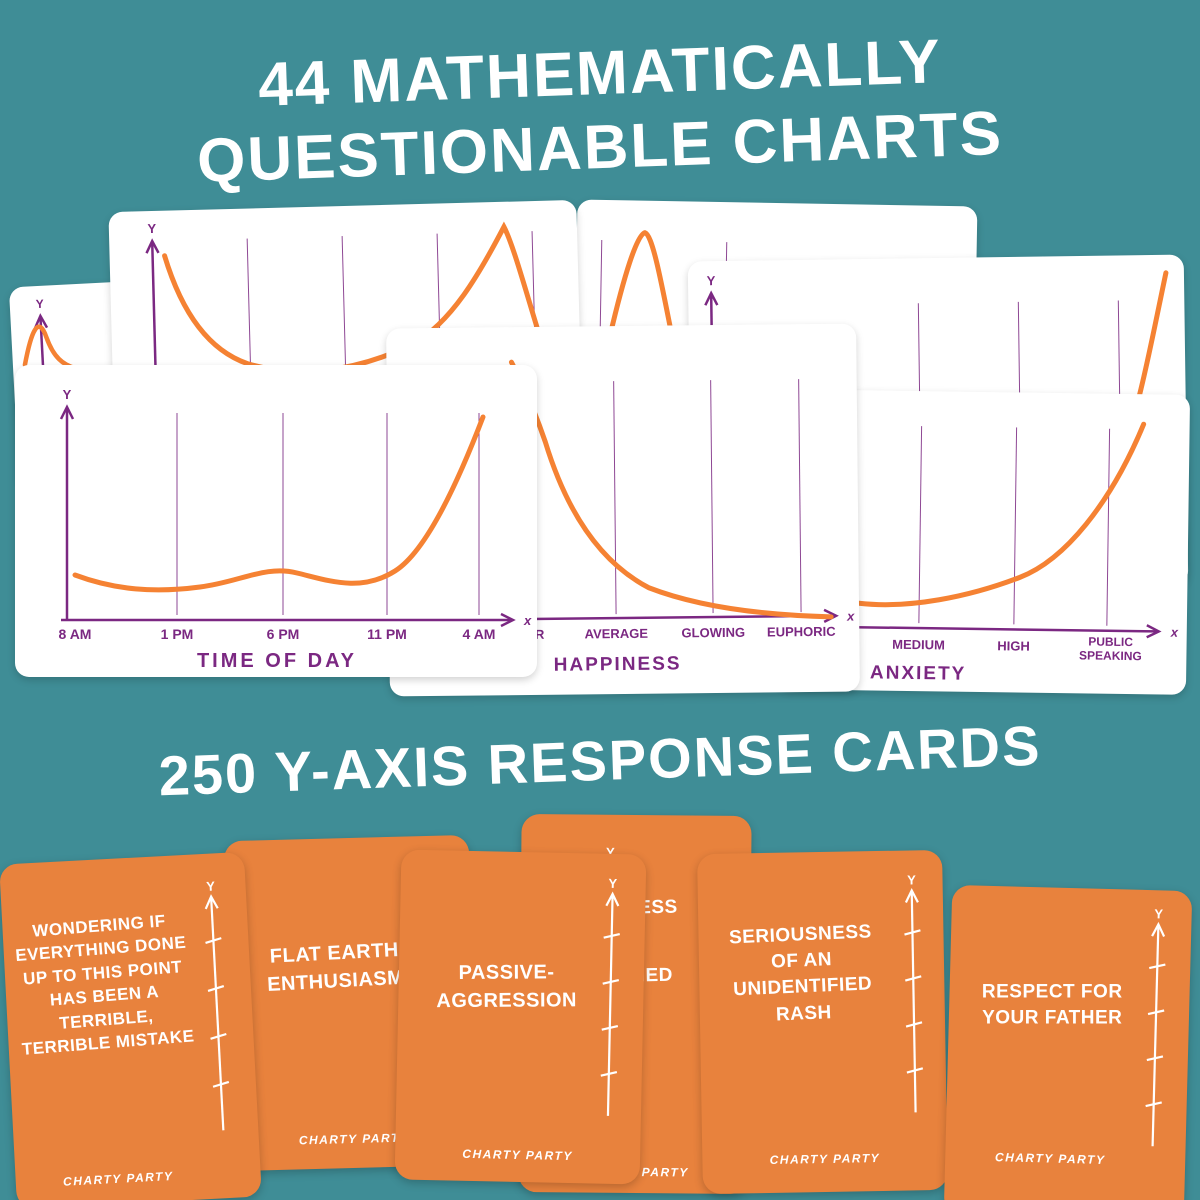 The width and height of the screenshot is (1200, 1200). What do you see at coordinates (1068, 1042) in the screenshot?
I see `response-card-respect: Y RESPECT FOR YOUR FATHER CHARTY PARTY` at bounding box center [1068, 1042].